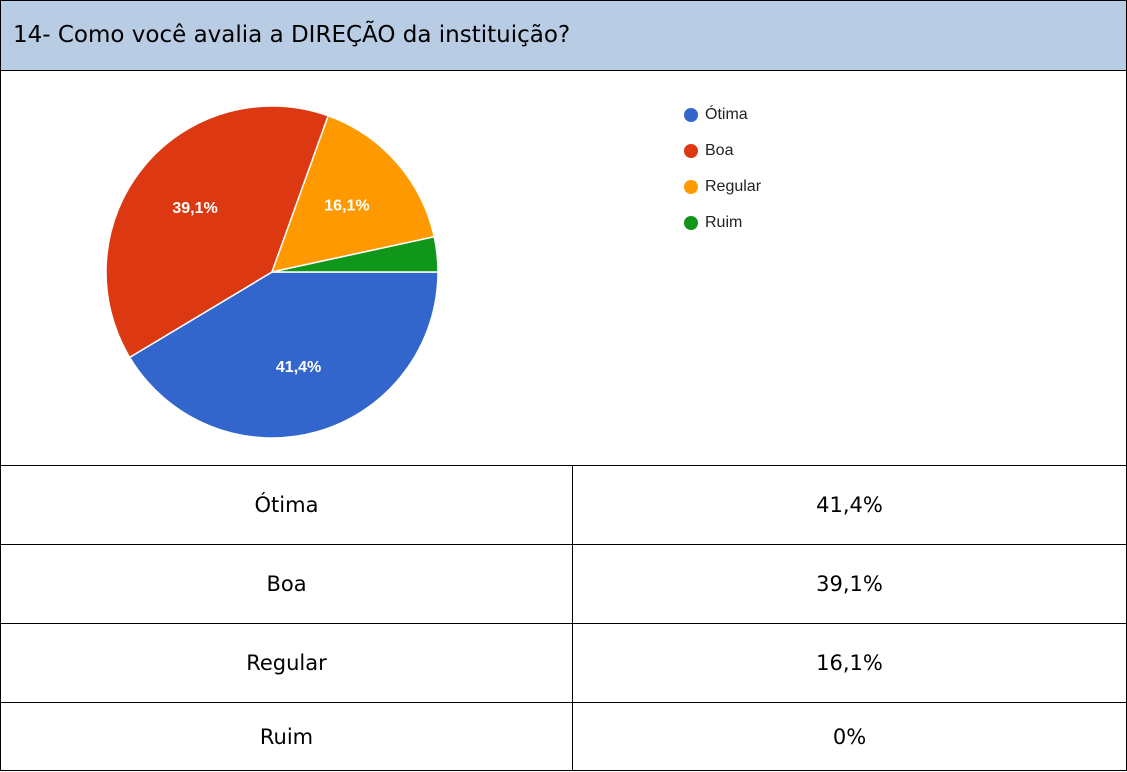 This screenshot has height=772, width=1127. I want to click on table-row: Ruim 0%, so click(563, 736).